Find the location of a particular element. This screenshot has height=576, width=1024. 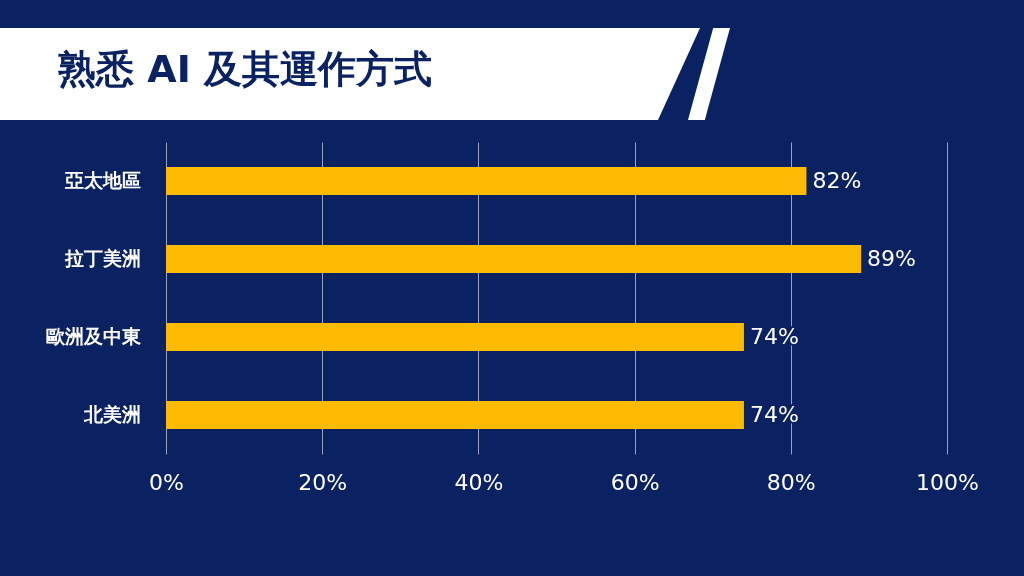

y-tick-label: 亞太地區 is located at coordinates (102, 180).